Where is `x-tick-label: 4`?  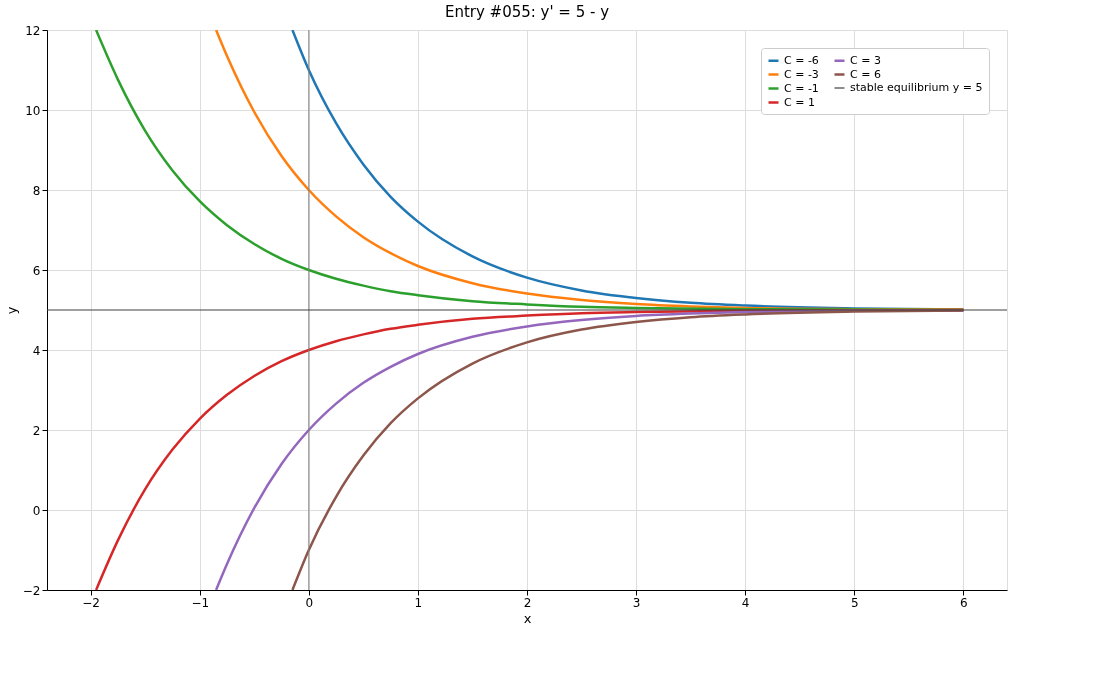
x-tick-label: 4 is located at coordinates (745, 602).